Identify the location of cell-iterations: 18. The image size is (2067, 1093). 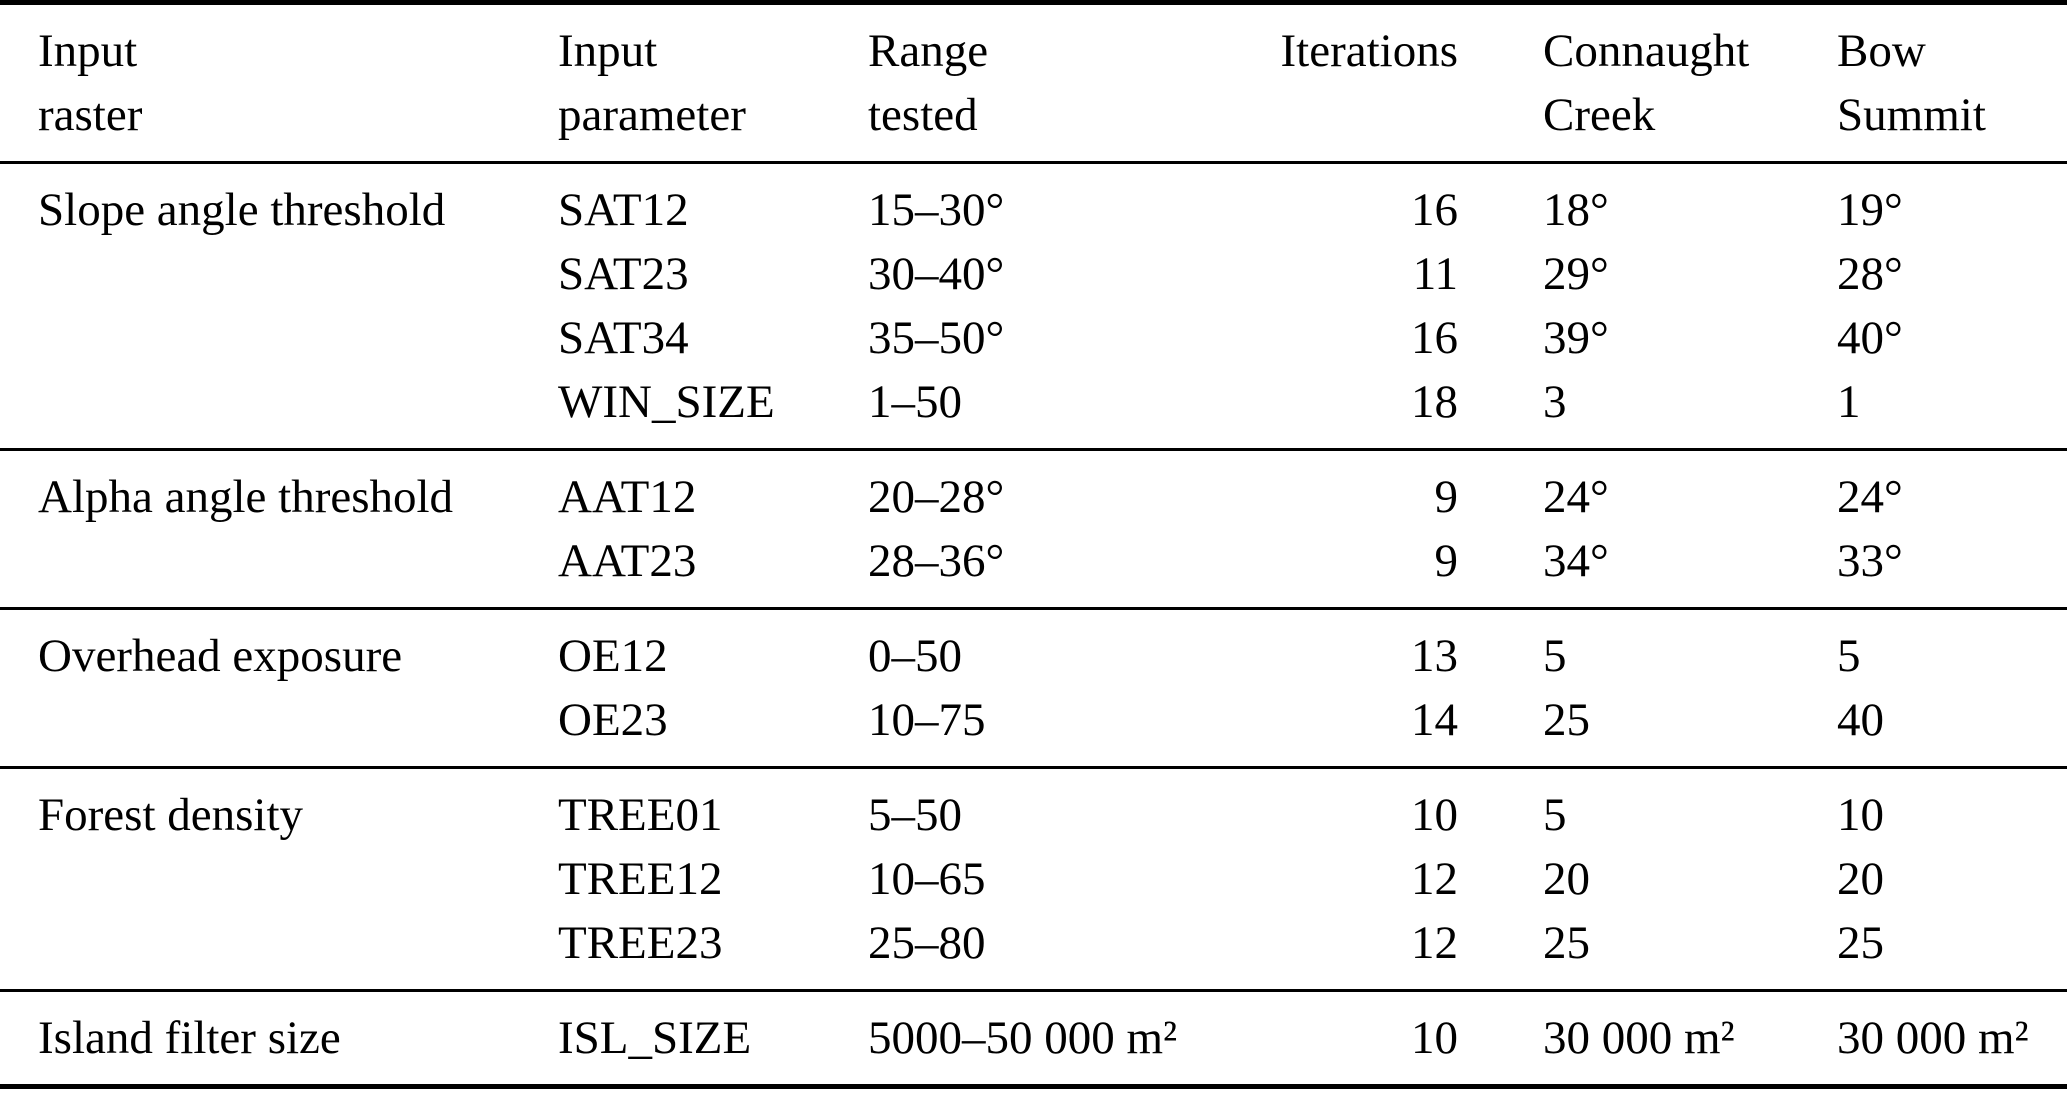
(1434, 402).